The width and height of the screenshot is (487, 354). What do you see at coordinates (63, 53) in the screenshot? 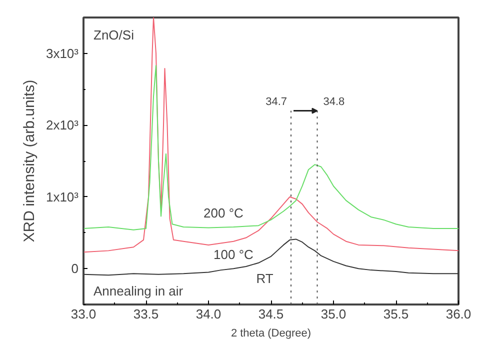
I see `y-tick-label: 3x10³` at bounding box center [63, 53].